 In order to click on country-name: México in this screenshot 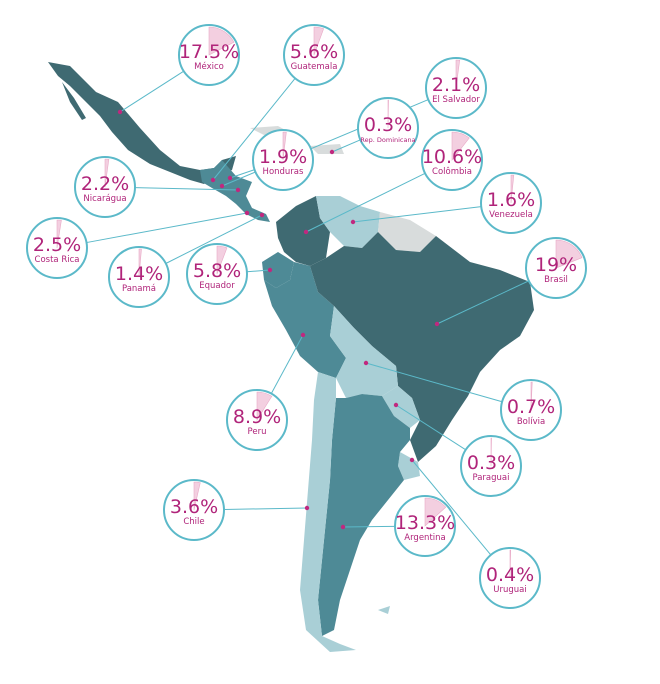, I will do `click(209, 66)`.